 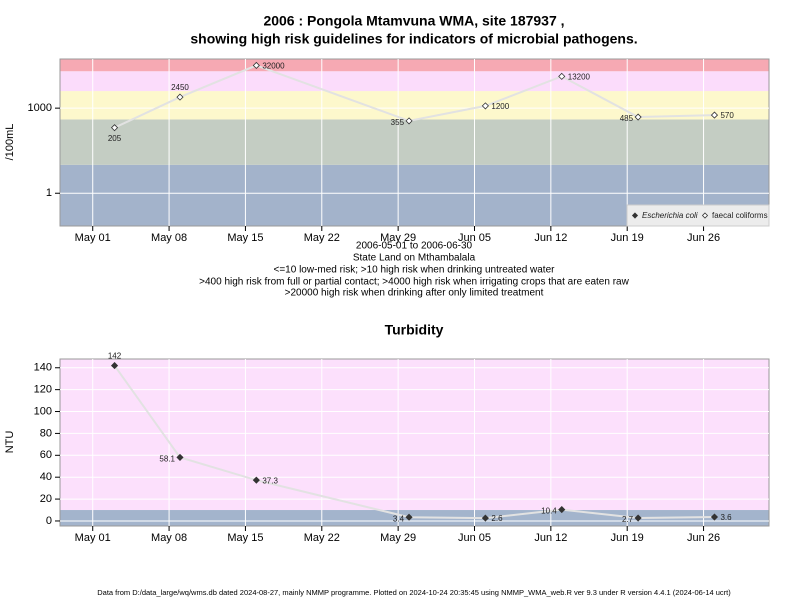 I want to click on note: 2006-05-01 to 2006-06-30, so click(x=414, y=246).